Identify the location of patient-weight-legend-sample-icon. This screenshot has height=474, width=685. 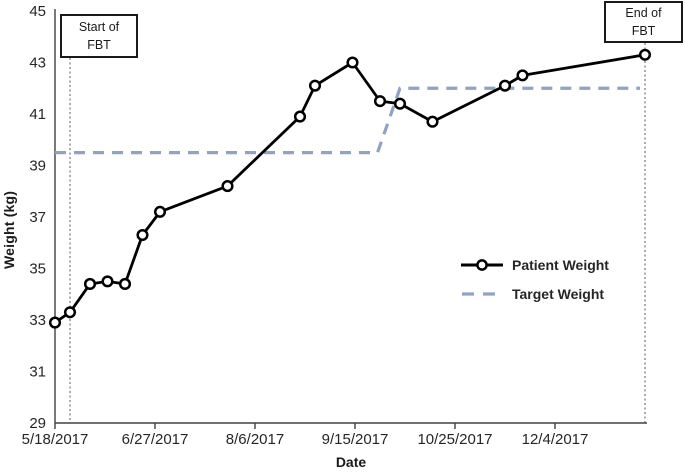
(482, 265).